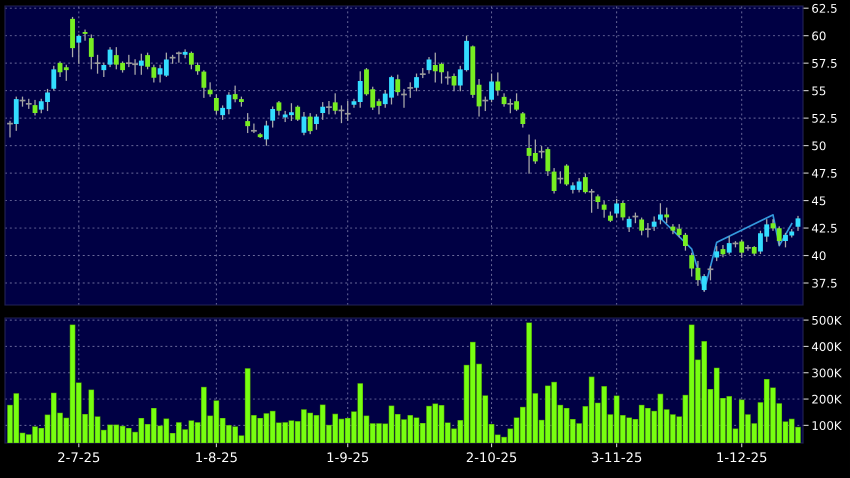 This screenshot has width=850, height=478. Describe the element at coordinates (827, 399) in the screenshot. I see `y-tick-label: 200K` at that location.